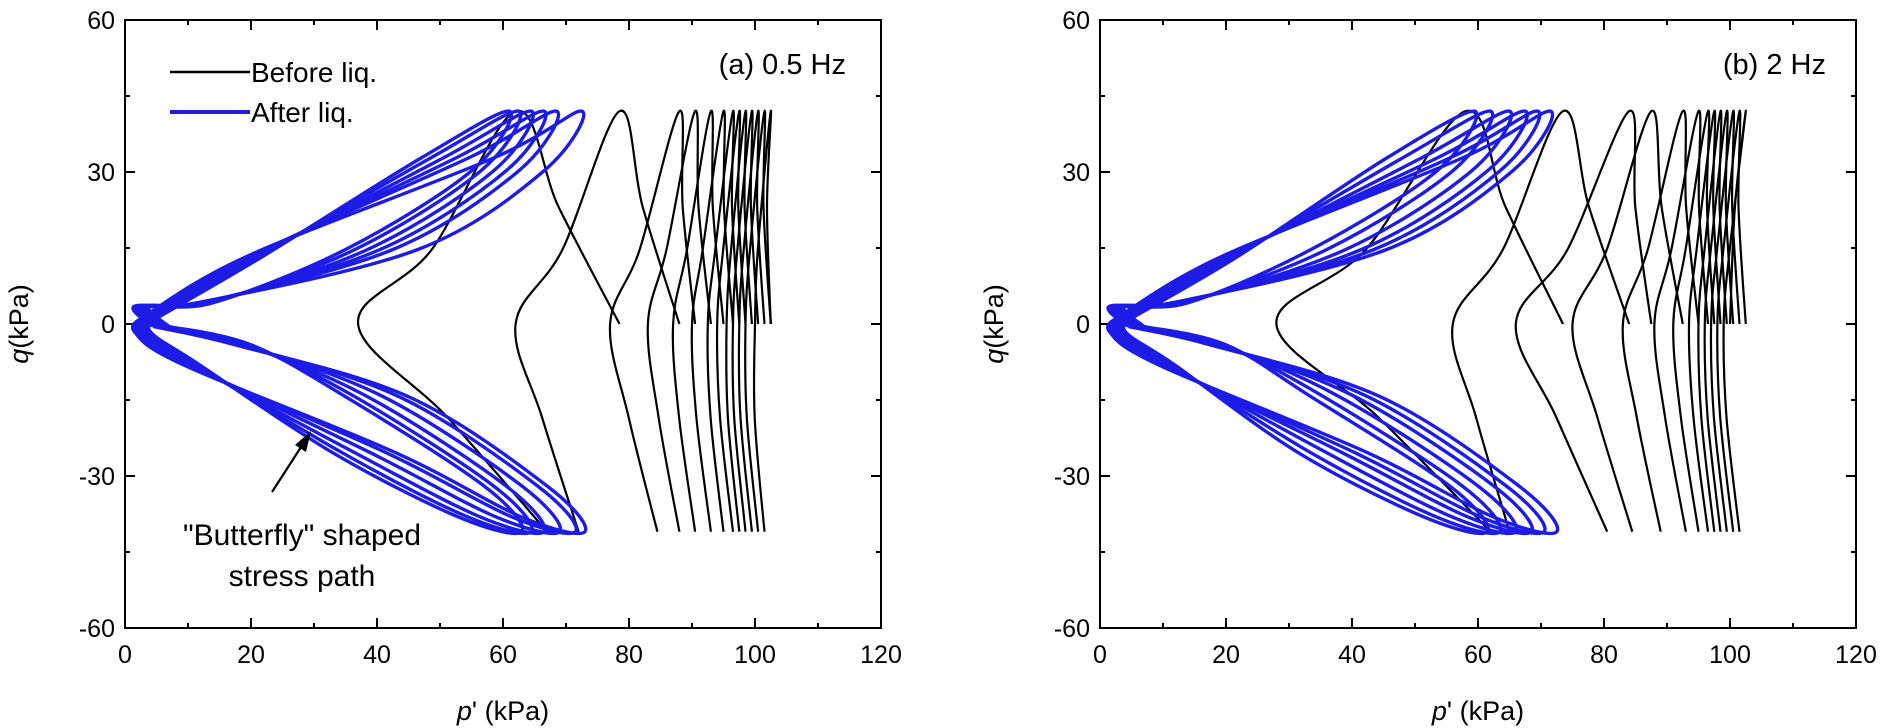 Image resolution: width=1882 pixels, height=728 pixels. Describe the element at coordinates (273, 92) in the screenshot. I see `legend: Before liq. After liq.` at that location.